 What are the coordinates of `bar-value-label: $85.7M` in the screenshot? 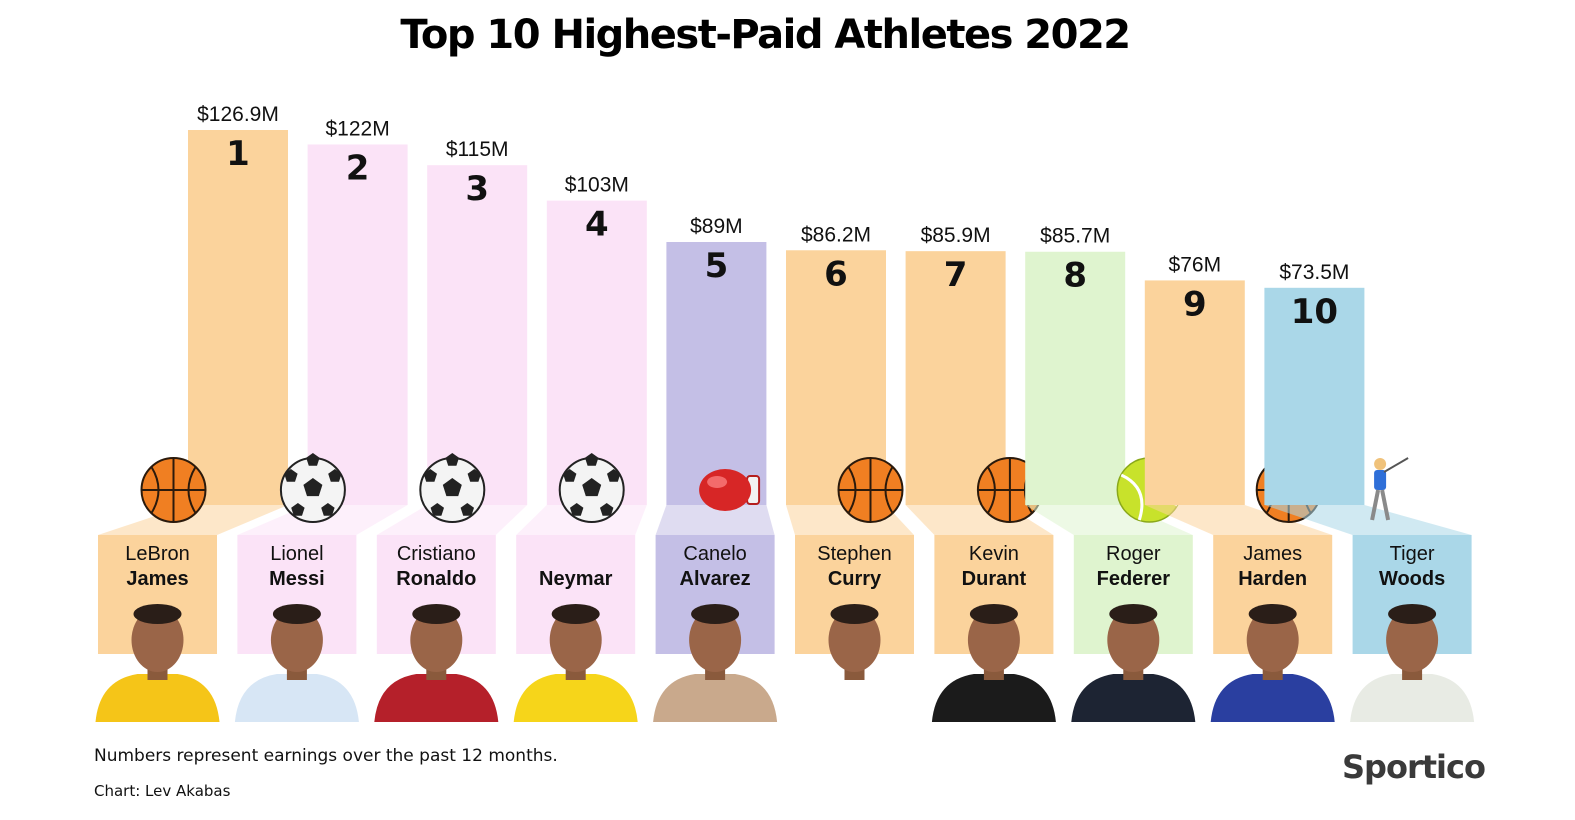 It's located at (1075, 236).